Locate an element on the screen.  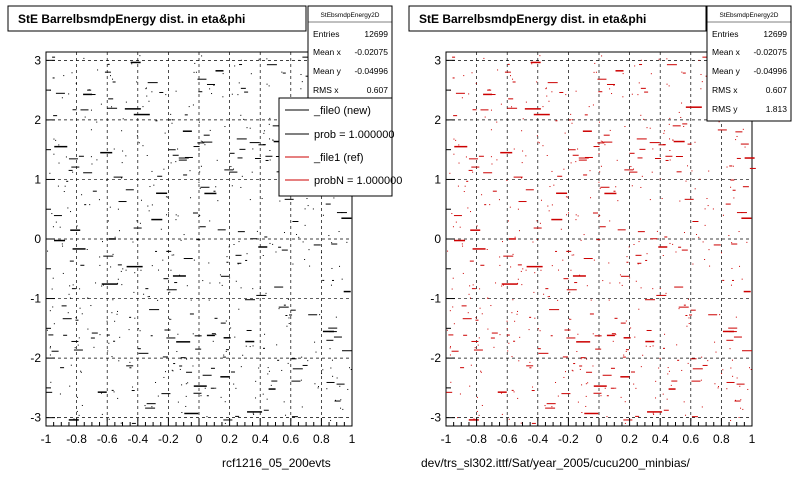
y-tick-label: 1 is located at coordinates (437, 179).